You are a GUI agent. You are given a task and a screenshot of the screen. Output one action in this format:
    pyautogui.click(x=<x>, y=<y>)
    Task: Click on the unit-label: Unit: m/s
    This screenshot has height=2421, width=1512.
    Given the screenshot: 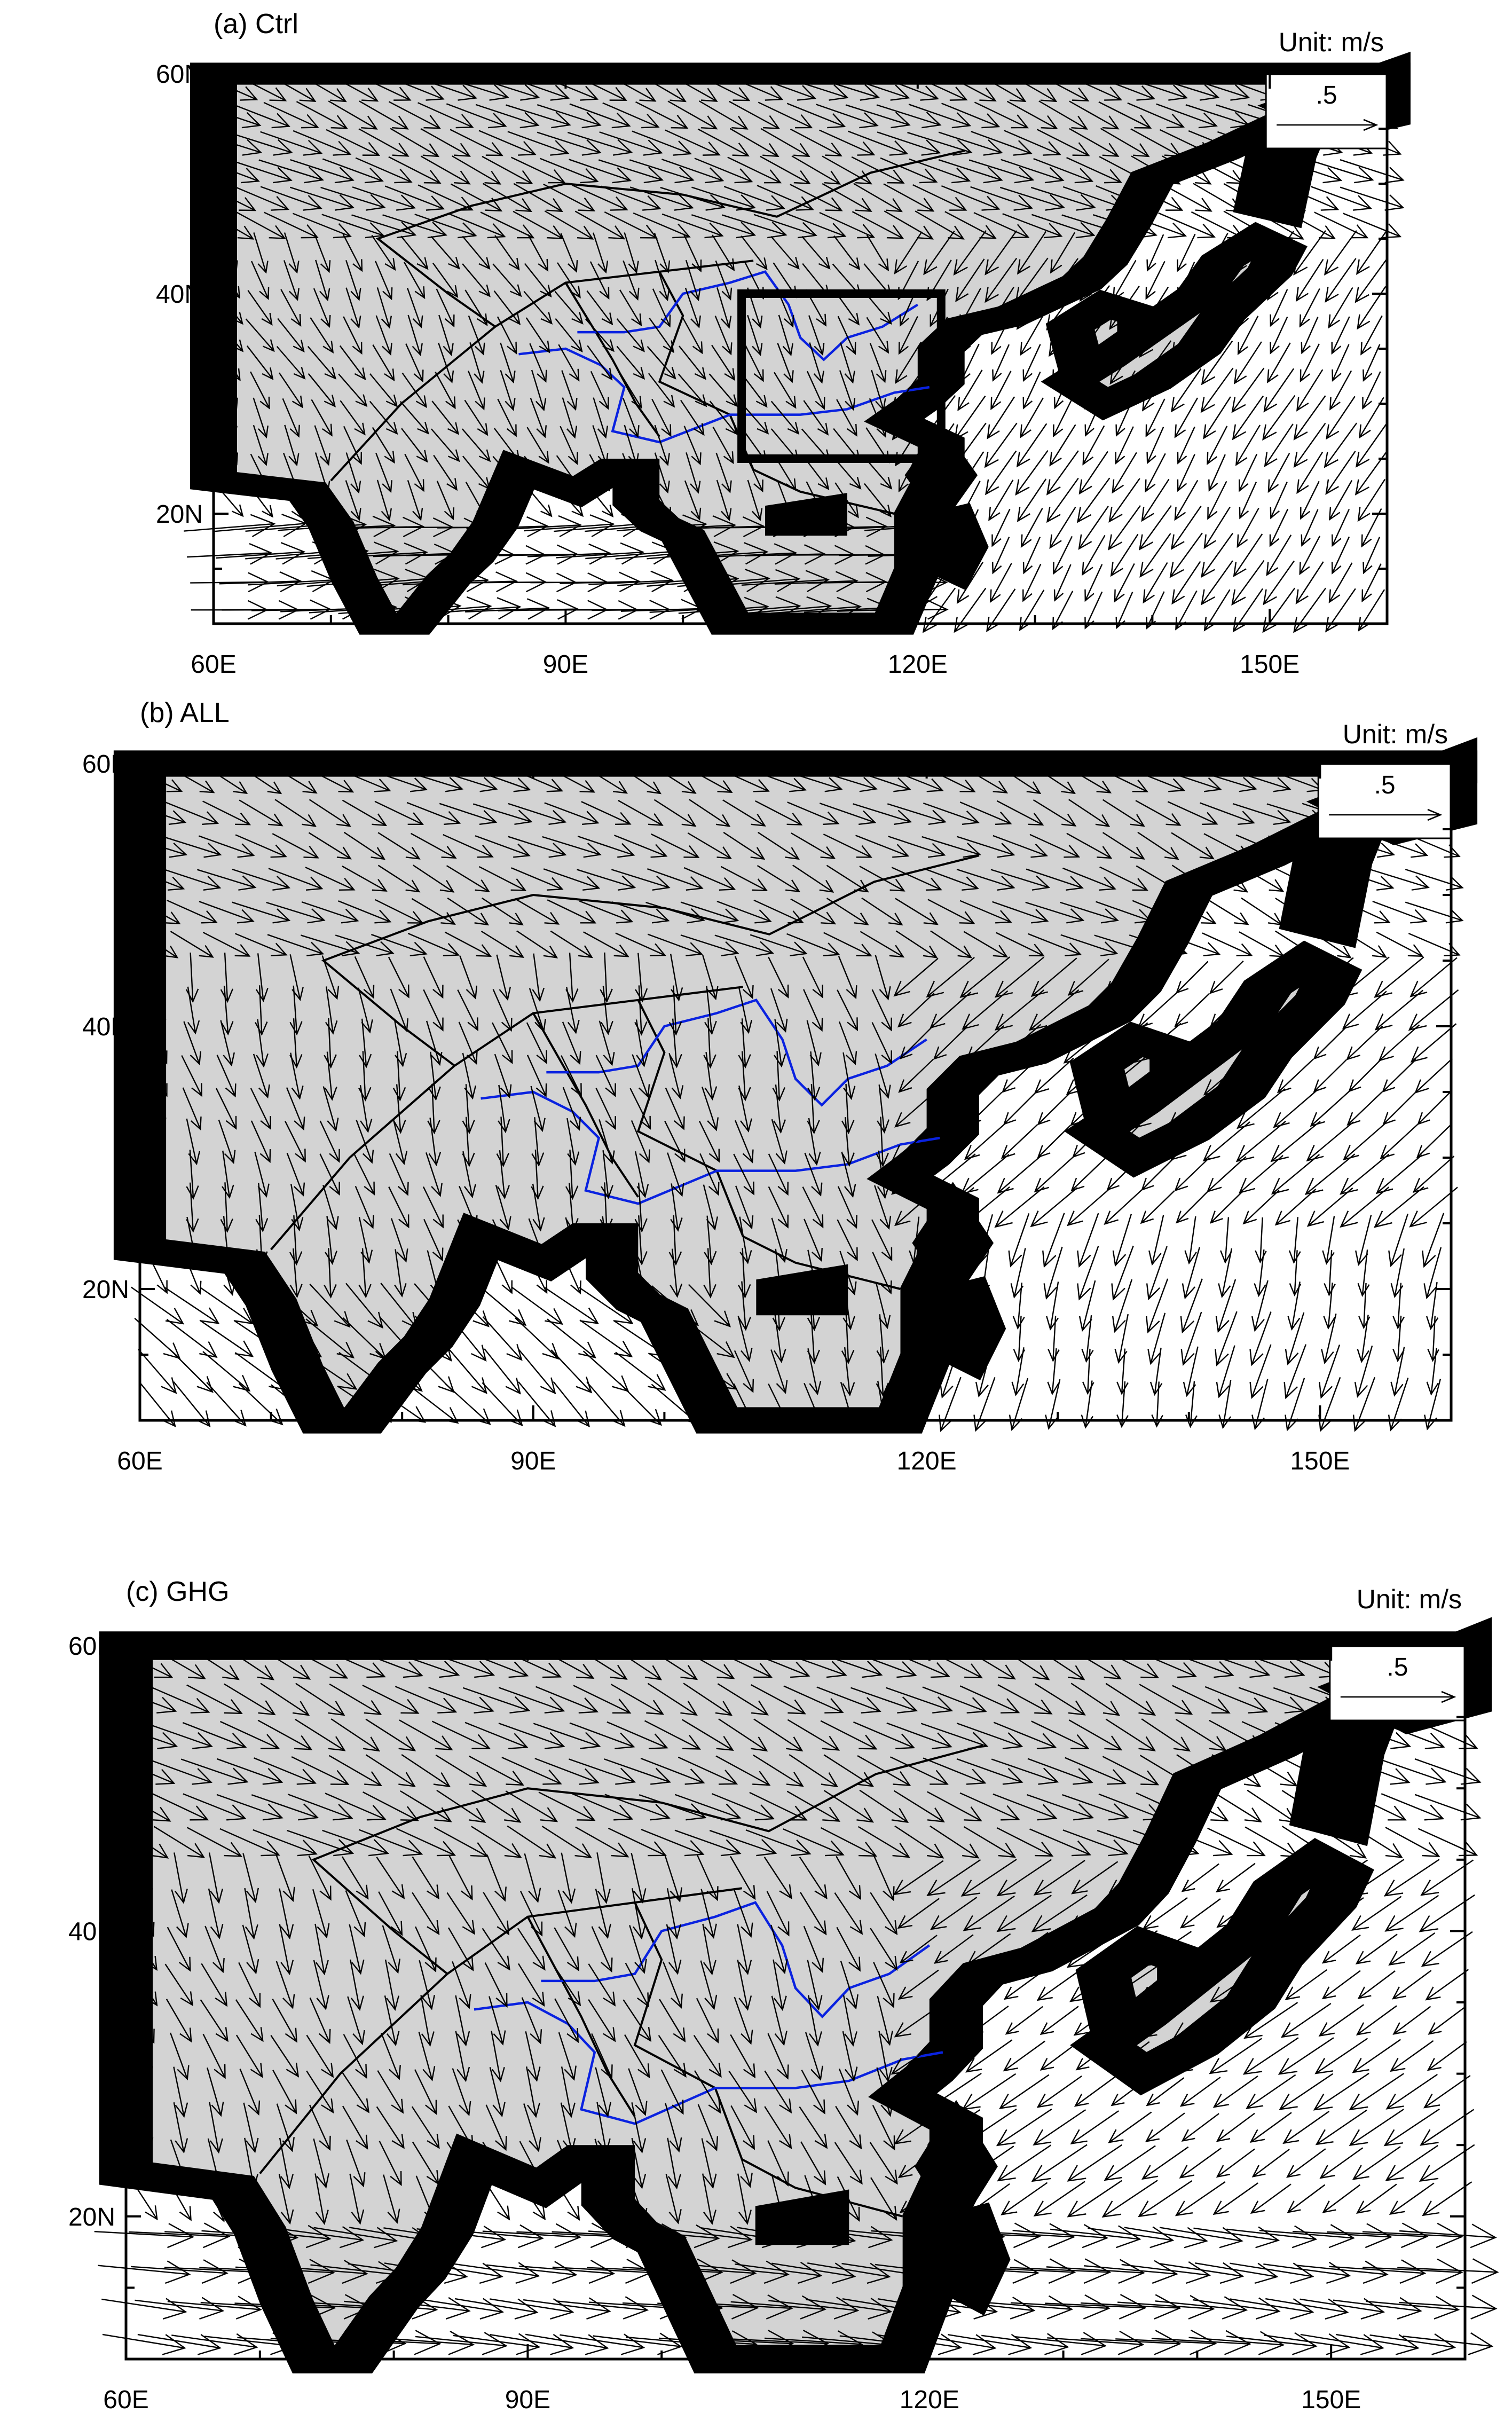 What is the action you would take?
    pyautogui.click(x=1410, y=1599)
    